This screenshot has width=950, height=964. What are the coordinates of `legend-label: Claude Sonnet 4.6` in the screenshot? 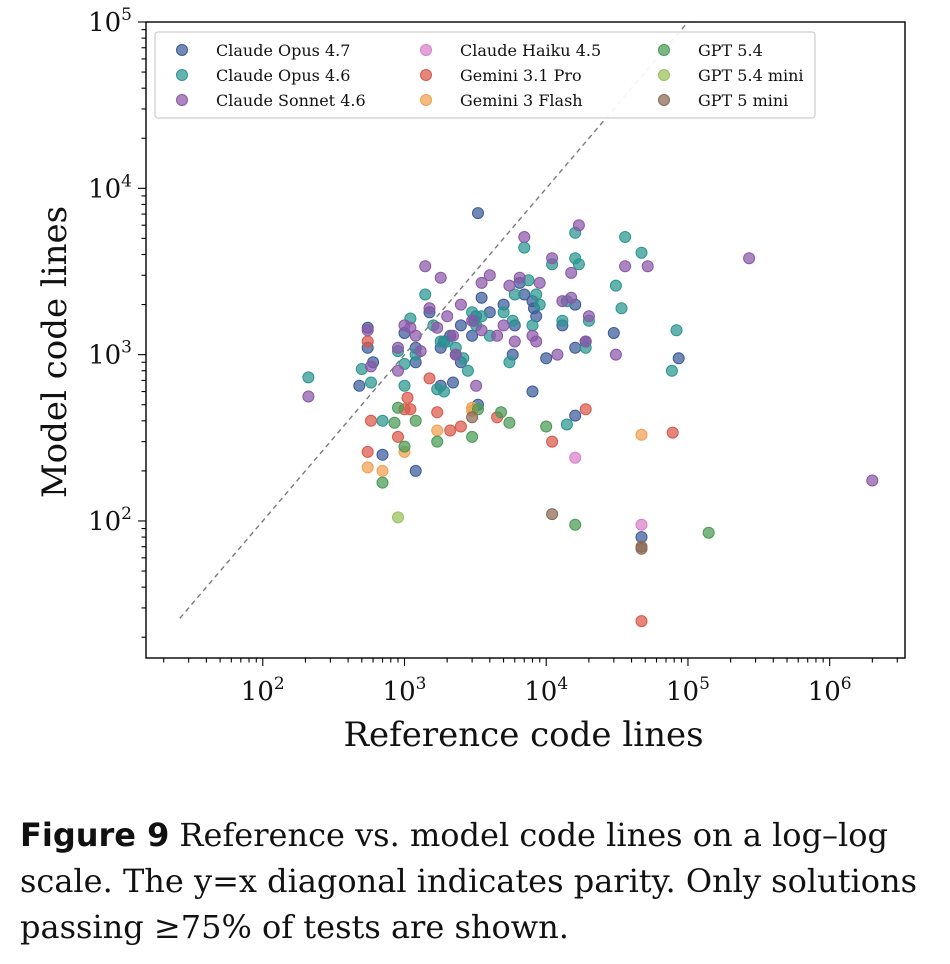 It's located at (291, 100).